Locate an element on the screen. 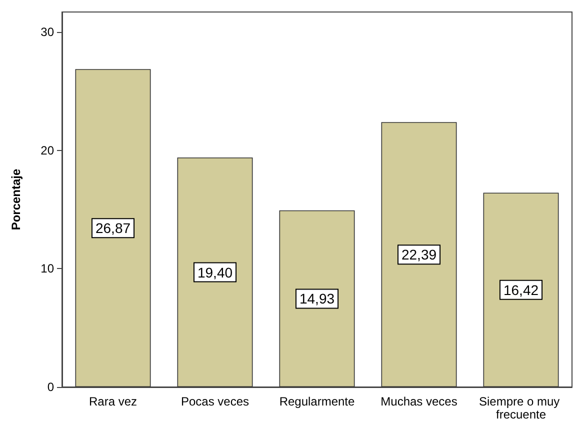  y-tick-label: 20 is located at coordinates (47, 150).